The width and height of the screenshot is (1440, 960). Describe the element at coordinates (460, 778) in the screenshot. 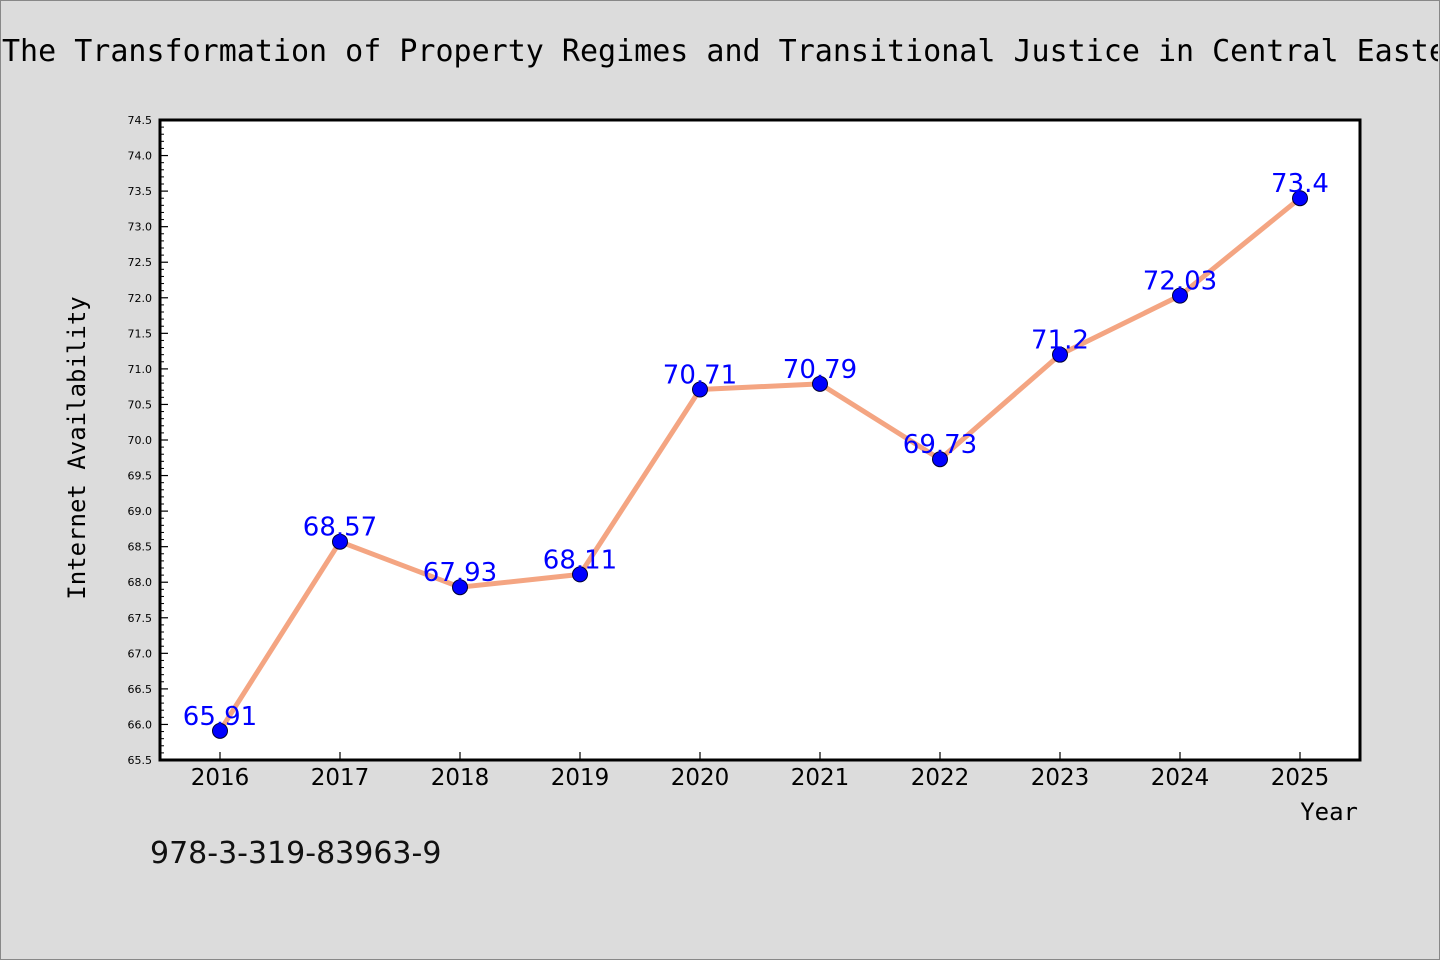

I see `x-tick-label: 2018` at that location.